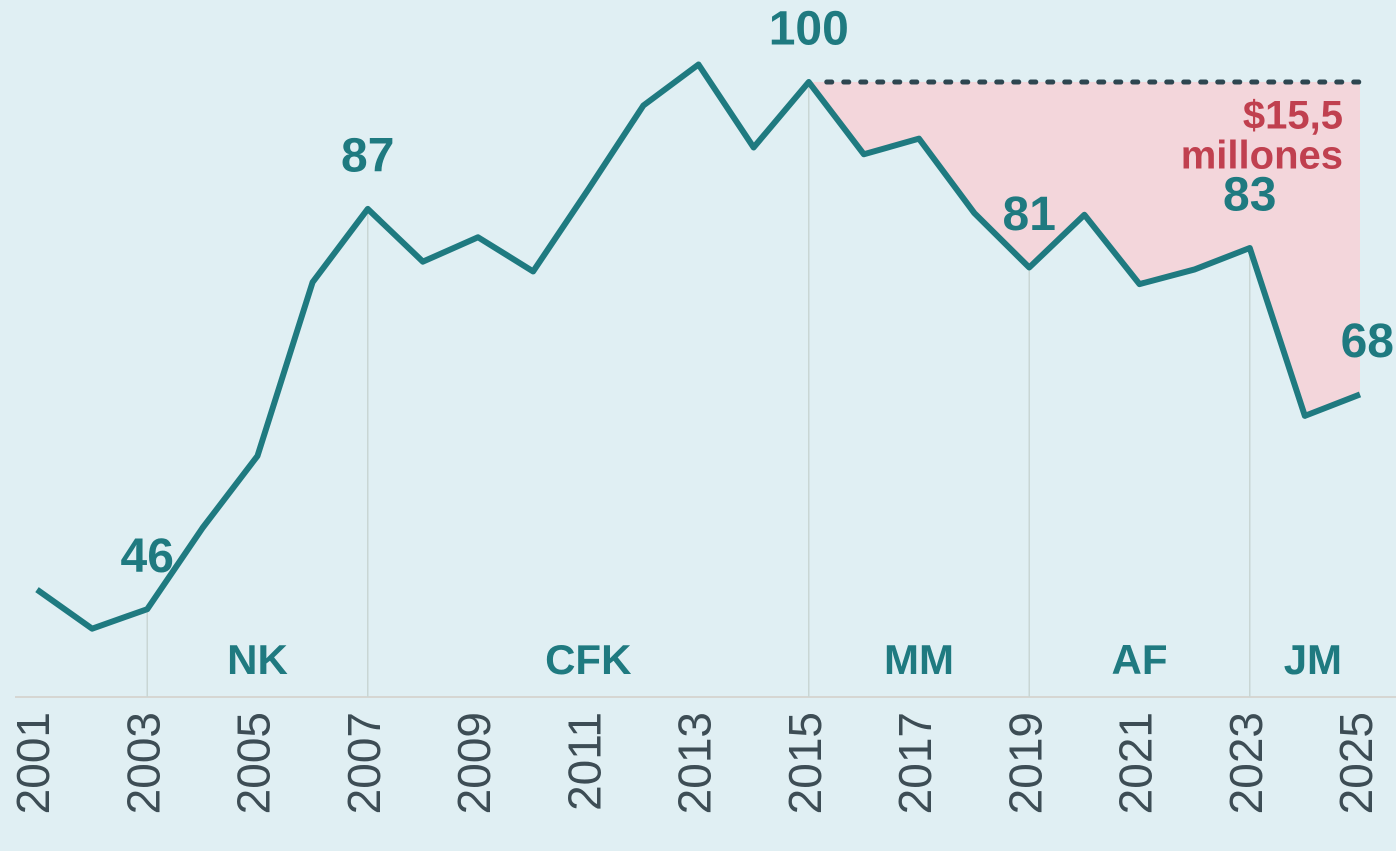 This screenshot has height=851, width=1396. I want to click on x-tick-label: 2001, so click(33, 763).